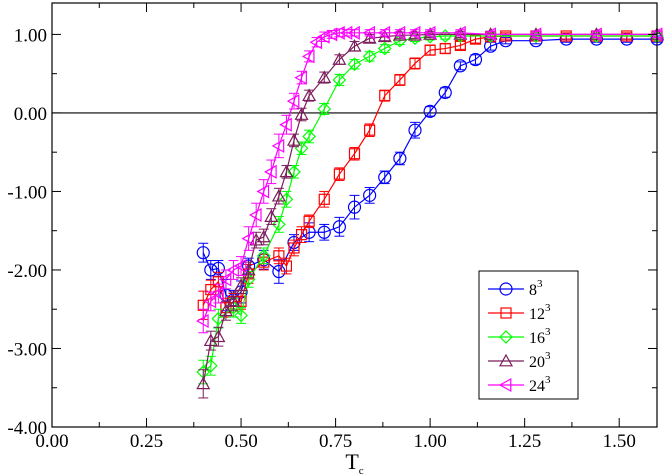 This screenshot has width=664, height=476. I want to click on legend-entry-size: 16, so click(537, 338).